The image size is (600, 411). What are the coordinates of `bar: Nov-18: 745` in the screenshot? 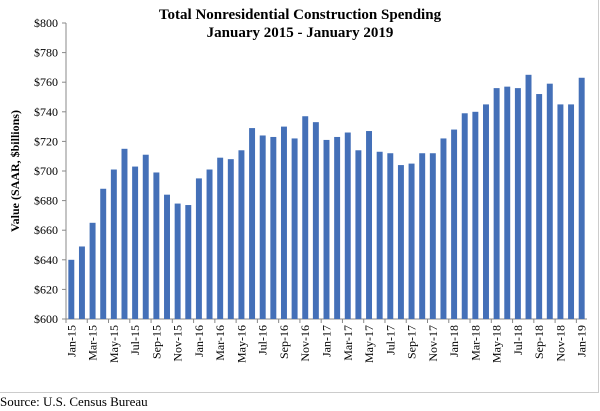 It's located at (560, 212).